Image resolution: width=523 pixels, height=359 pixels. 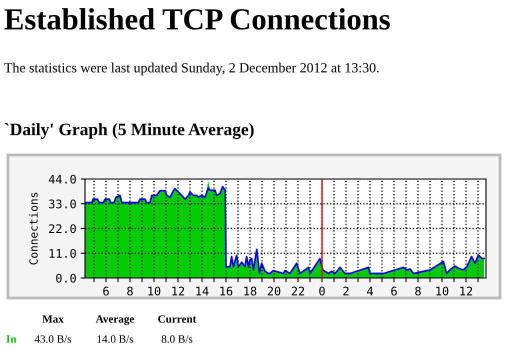 What do you see at coordinates (191, 69) in the screenshot?
I see `text: The statistics were last updated Sunday, 2 December 2012 at 13:30.` at bounding box center [191, 69].